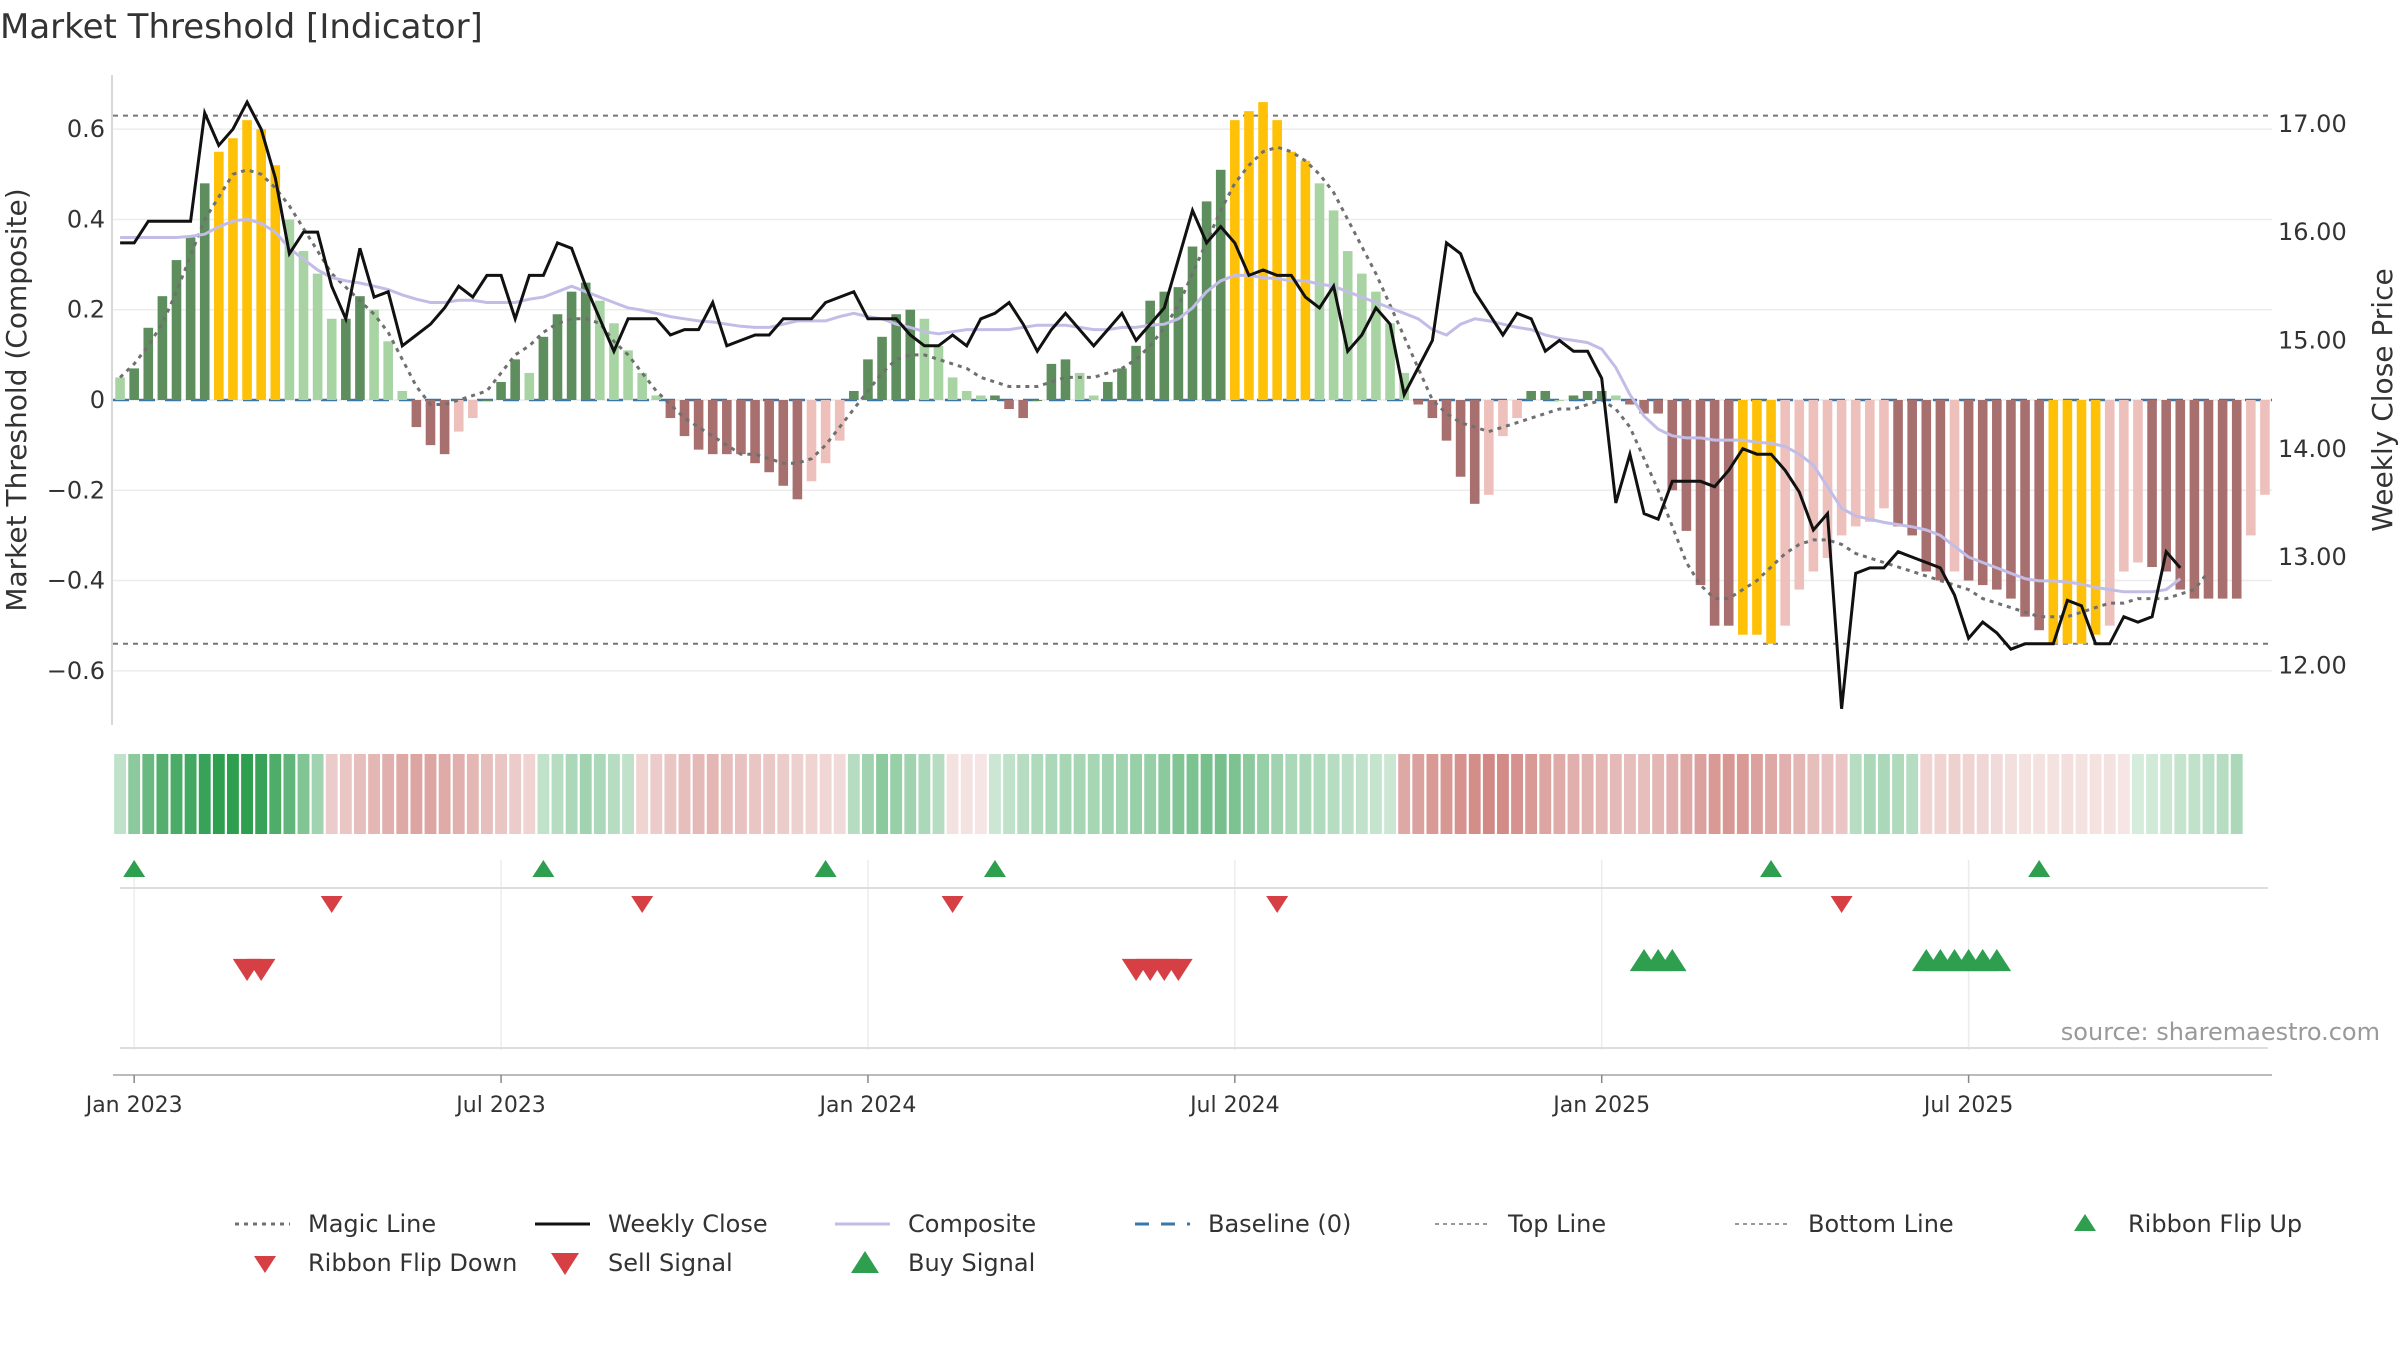 The height and width of the screenshot is (1354, 2400). What do you see at coordinates (86, 219) in the screenshot?
I see `y-tick-label: 0.4` at bounding box center [86, 219].